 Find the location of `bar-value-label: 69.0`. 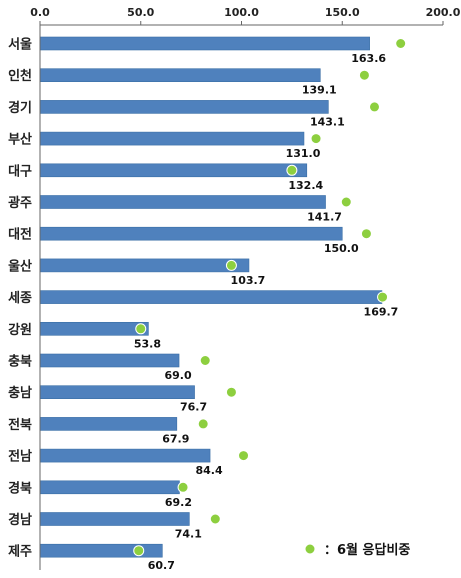

bar-value-label: 69.0 is located at coordinates (177, 375).